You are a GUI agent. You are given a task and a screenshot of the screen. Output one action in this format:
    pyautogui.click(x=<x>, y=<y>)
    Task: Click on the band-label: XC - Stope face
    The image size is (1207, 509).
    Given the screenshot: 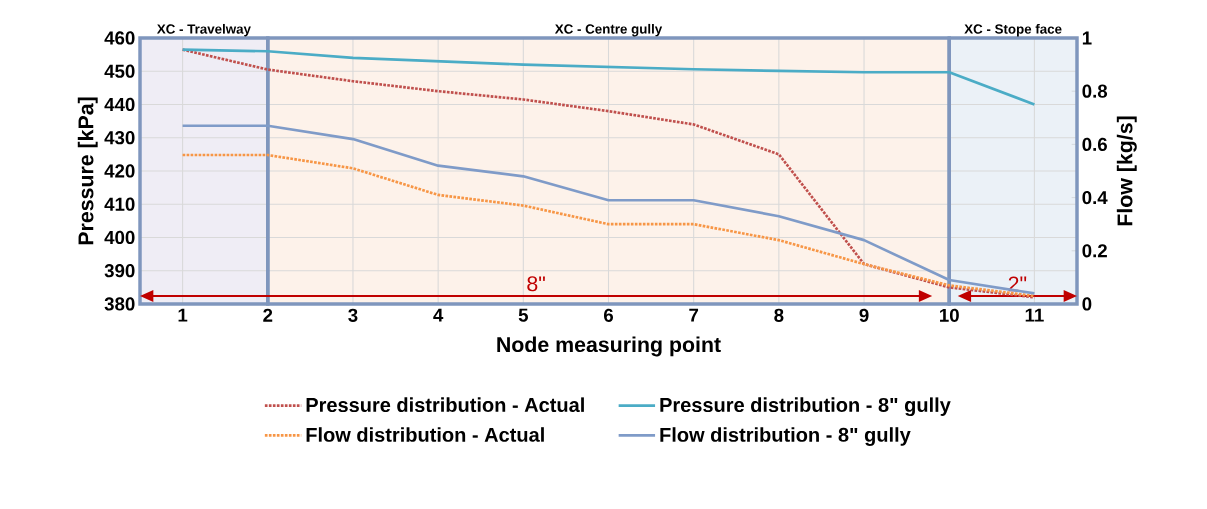 What is the action you would take?
    pyautogui.click(x=1013, y=30)
    